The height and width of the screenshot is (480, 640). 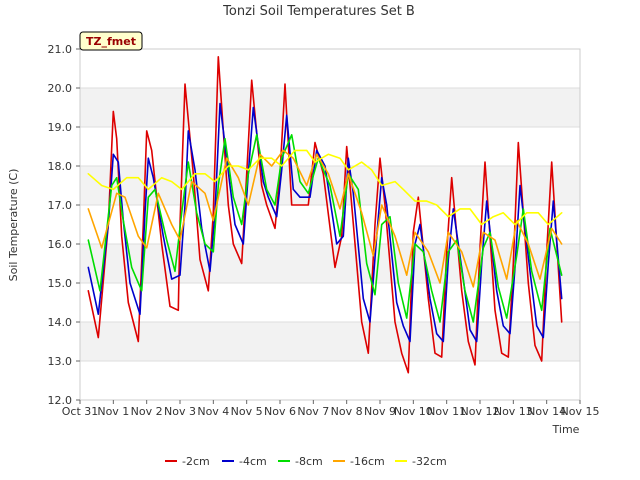 I want to click on x-tick-label: Nov 10, so click(x=413, y=411).